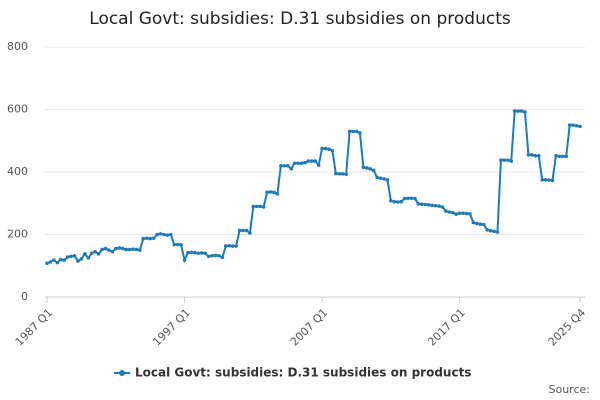  Describe the element at coordinates (24, 296) in the screenshot. I see `y-tick-label: 0` at that location.